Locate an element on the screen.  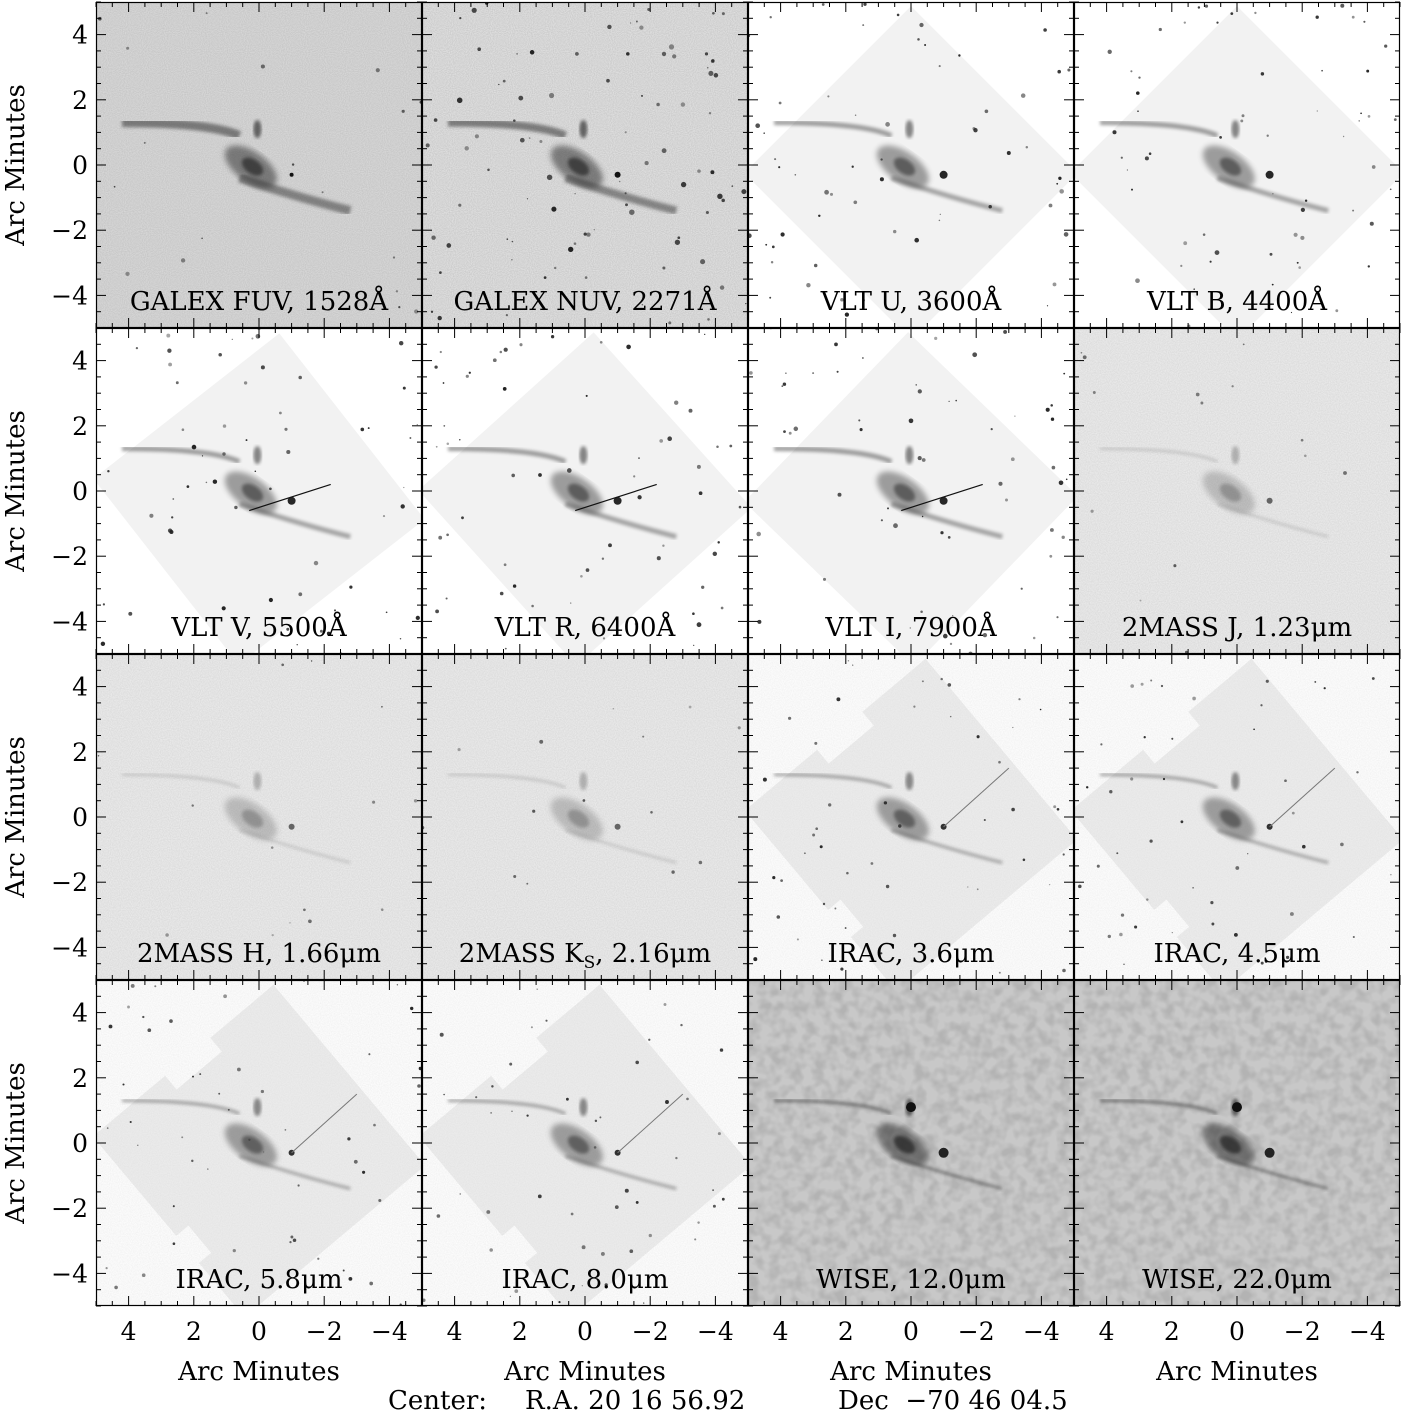
x-tick-label: 2 is located at coordinates (194, 1331).